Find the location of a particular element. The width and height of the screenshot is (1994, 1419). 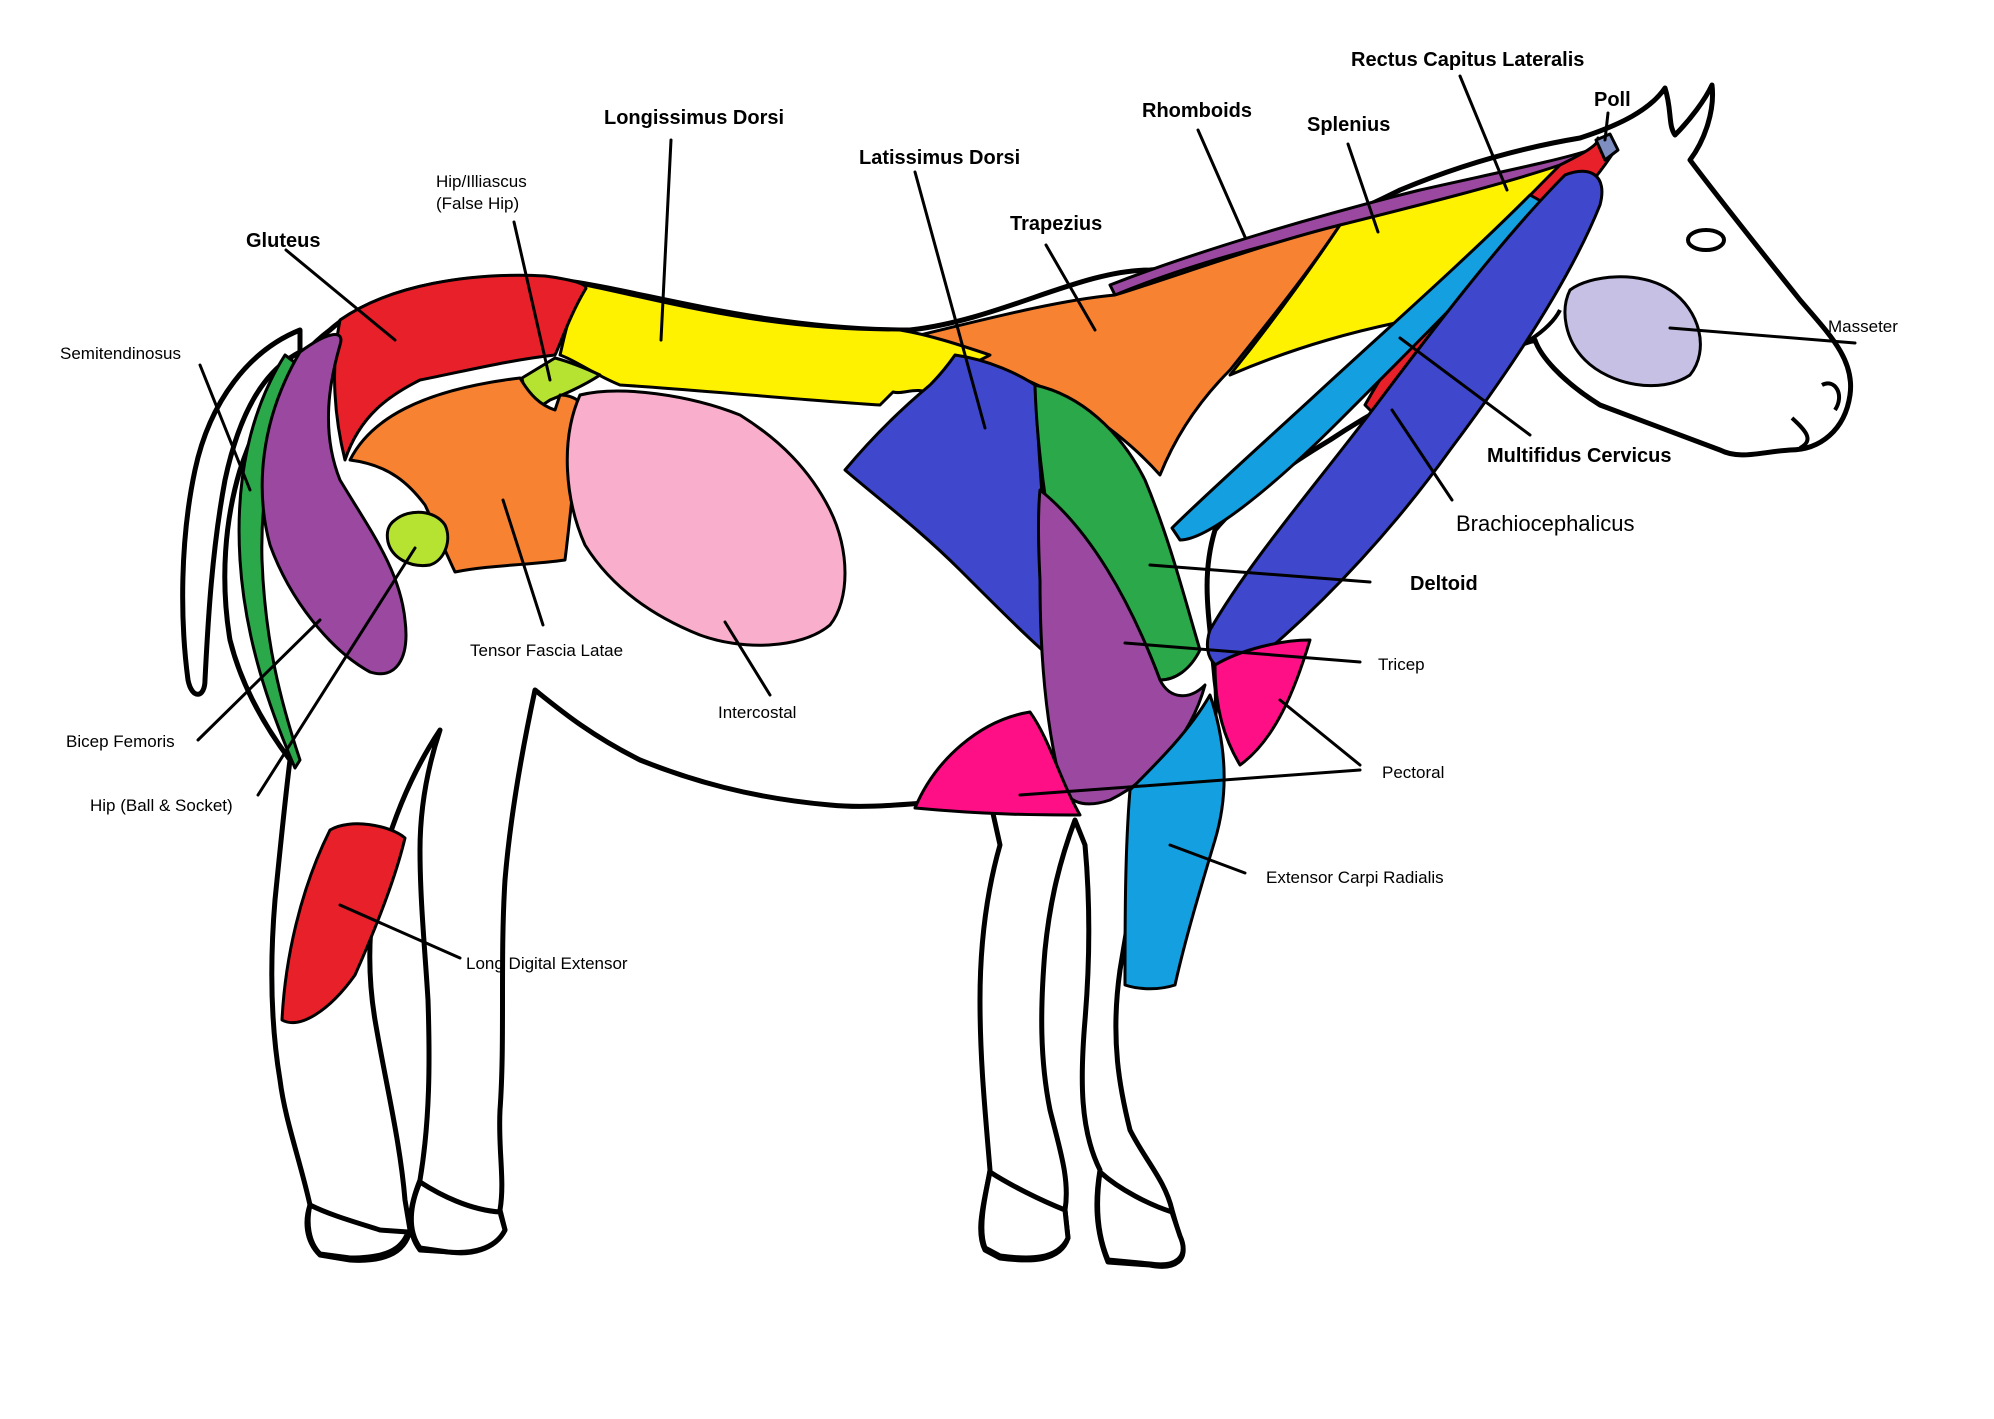

label-semitendinosus: Semitendinosus is located at coordinates (120, 353).